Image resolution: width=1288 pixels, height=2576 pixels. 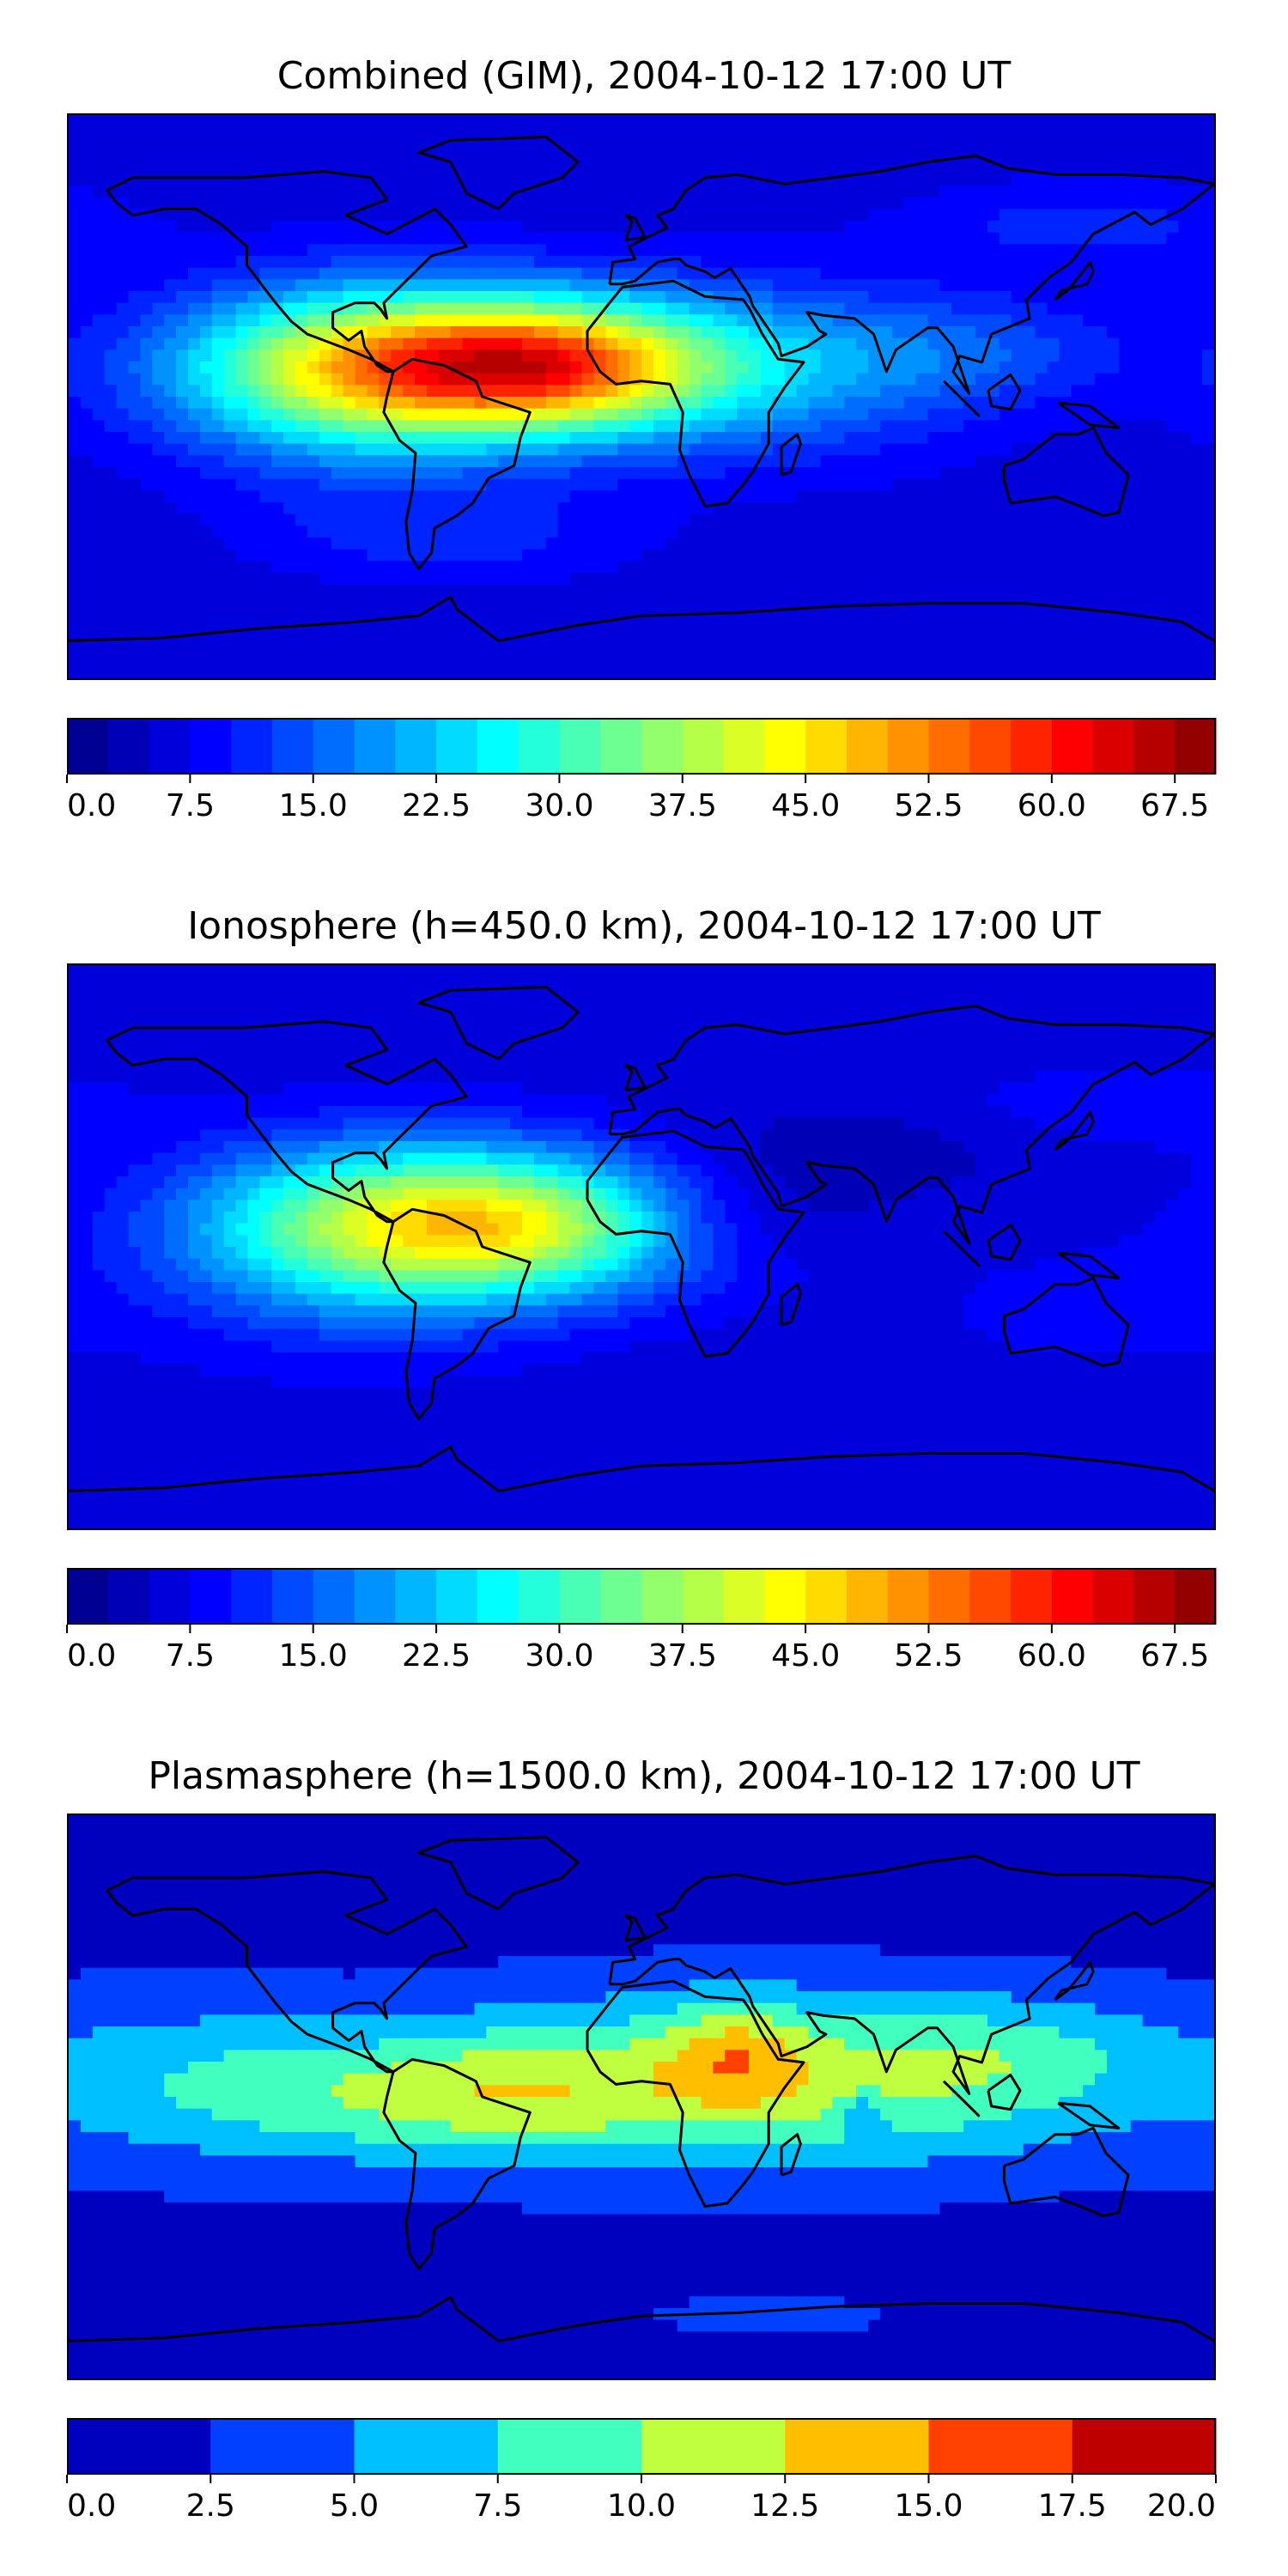 What do you see at coordinates (911, 274) in the screenshot?
I see `coastline` at bounding box center [911, 274].